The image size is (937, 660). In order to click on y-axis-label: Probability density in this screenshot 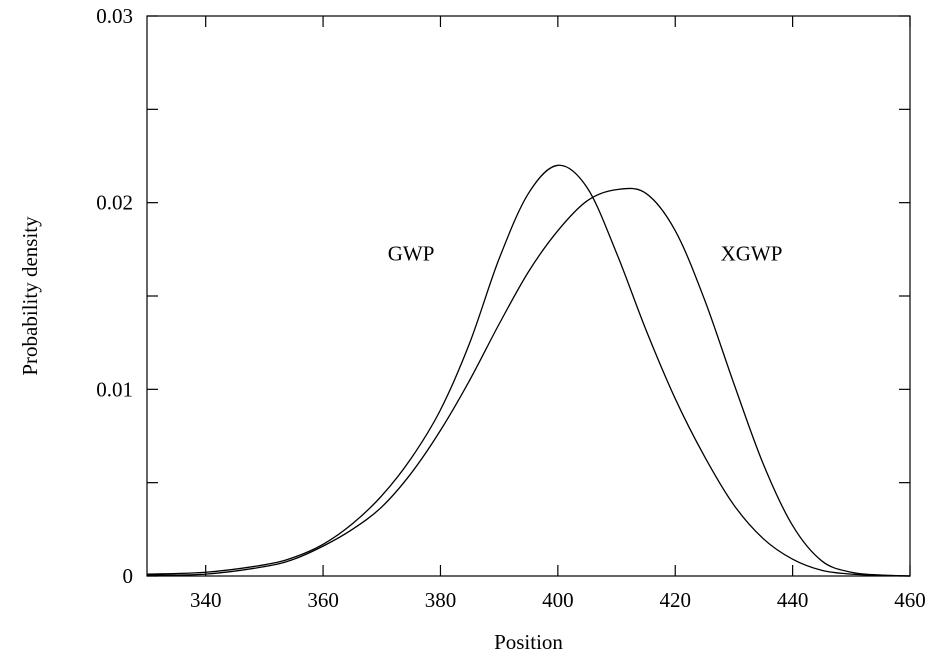, I will do `click(30, 296)`.